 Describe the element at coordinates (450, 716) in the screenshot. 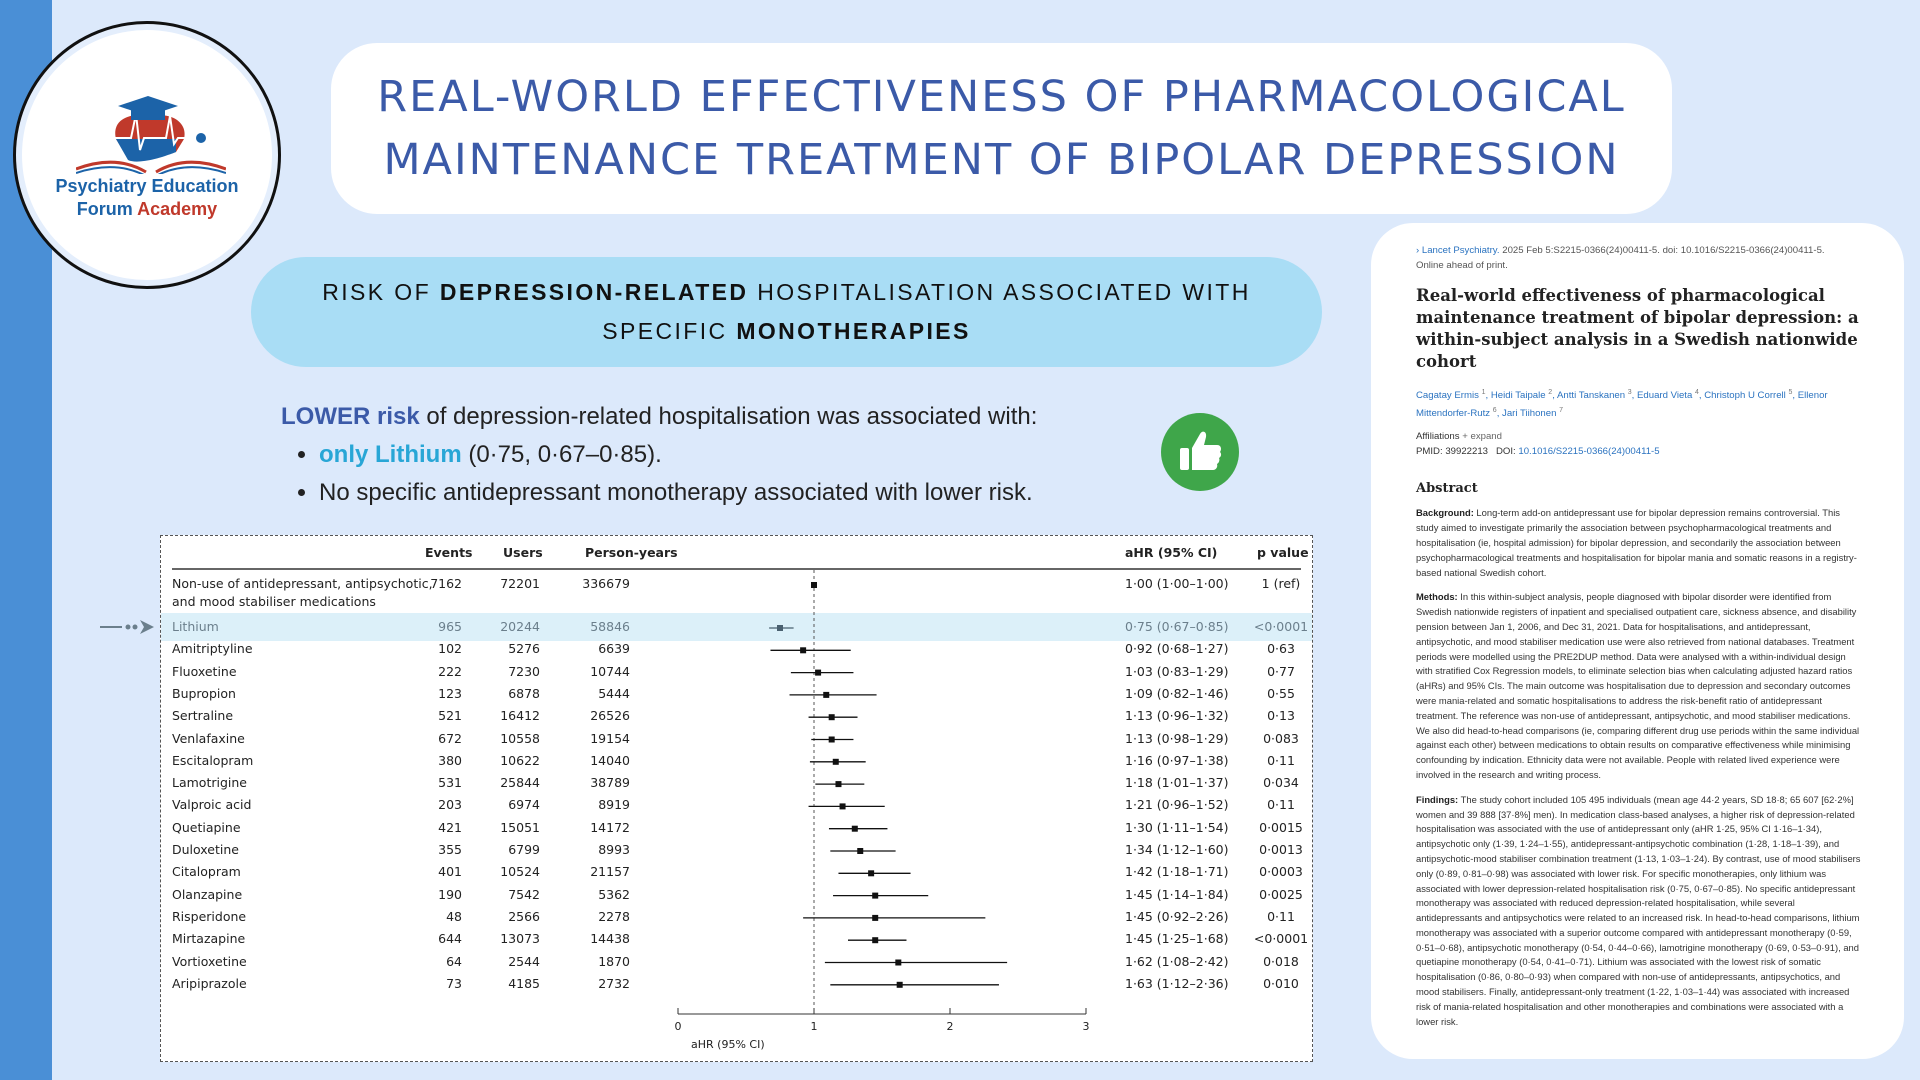

I see `events-value: 521` at that location.